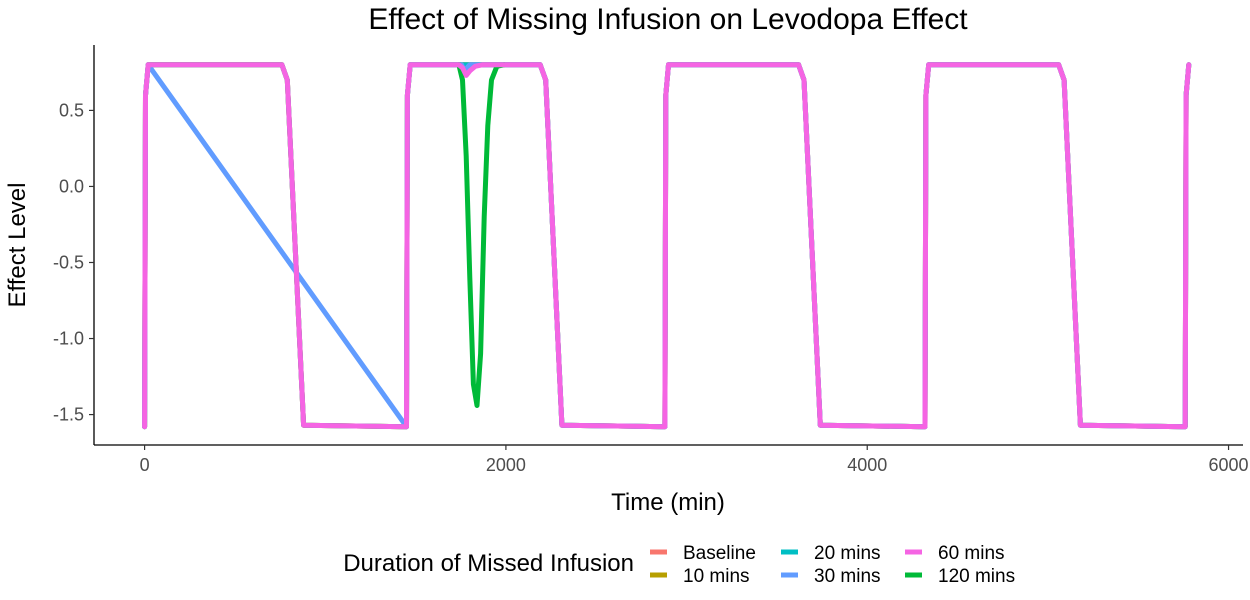 Image resolution: width=1250 pixels, height=600 pixels. What do you see at coordinates (971, 553) in the screenshot?
I see `legend-label: 60 mins` at bounding box center [971, 553].